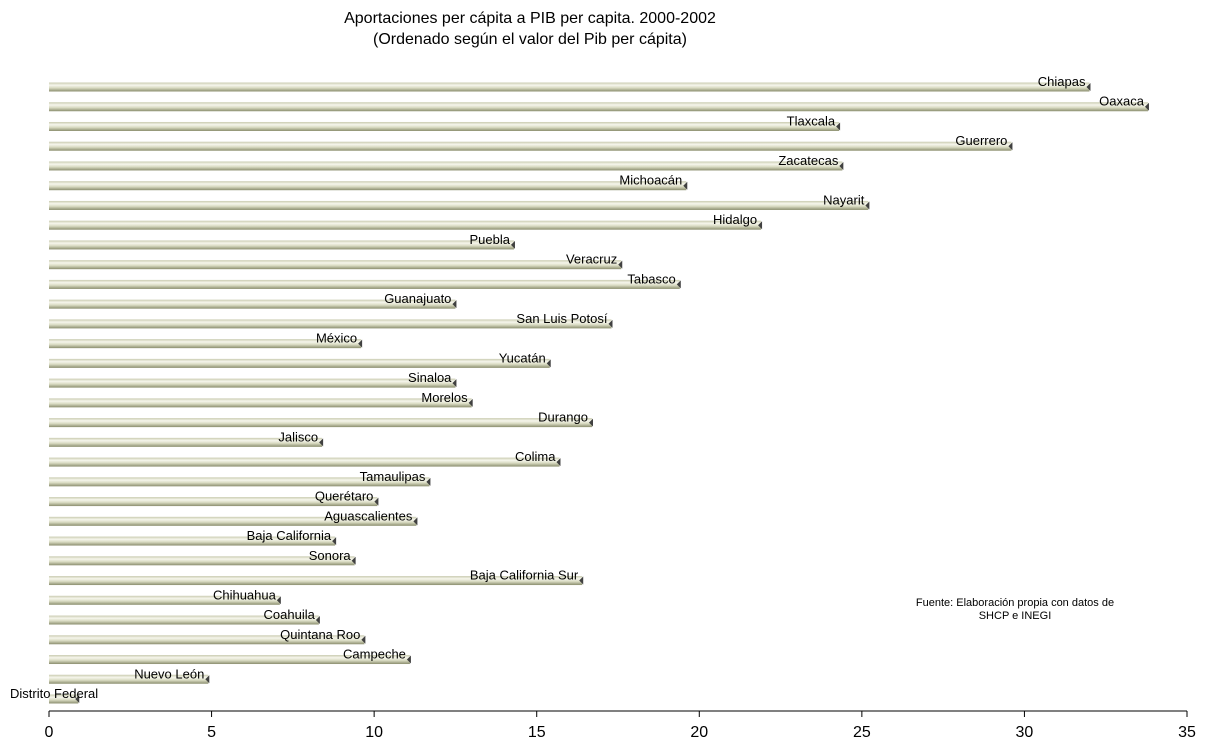 Image resolution: width=1209 pixels, height=744 pixels. I want to click on bar-label: Hidalgo, so click(735, 219).